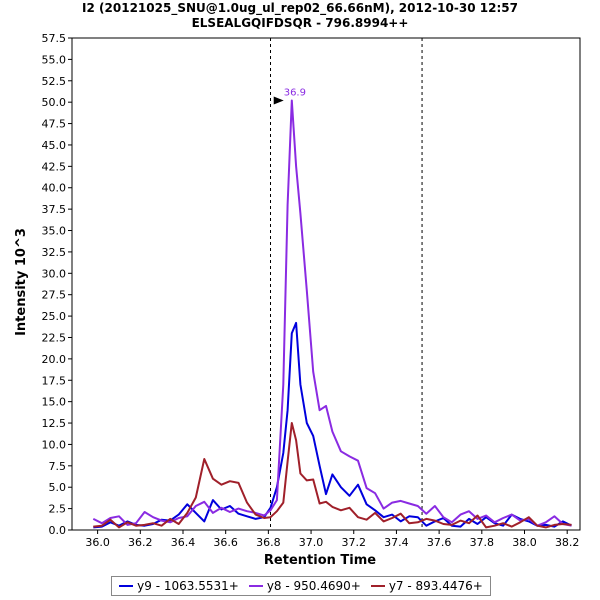  What do you see at coordinates (54, 124) in the screenshot?
I see `y-tick-label: 47.5` at bounding box center [54, 124].